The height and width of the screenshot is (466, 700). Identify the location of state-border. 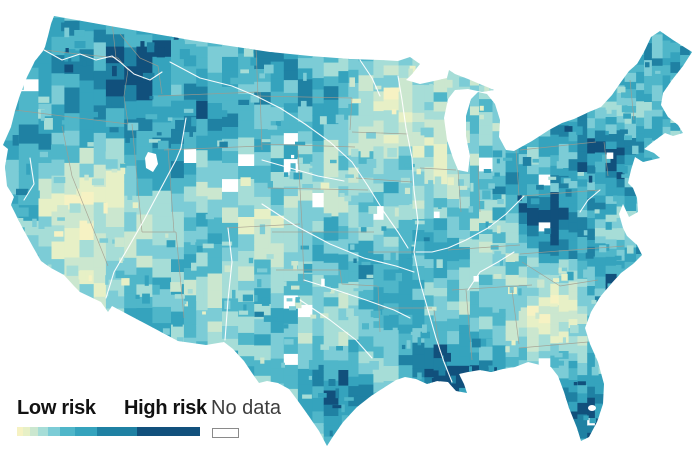
(469, 325).